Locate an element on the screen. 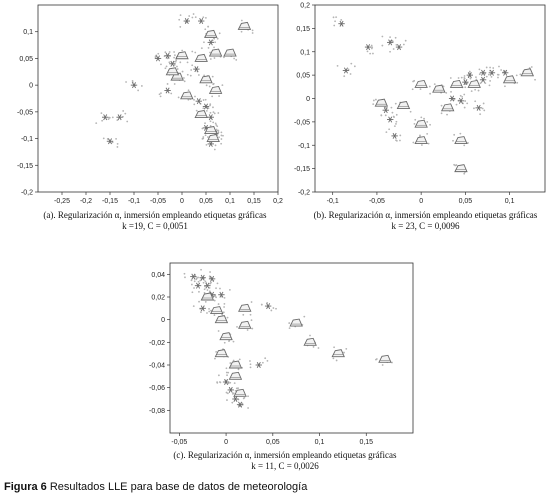 This screenshot has width=553, height=497. y-tick-label-a: 0 is located at coordinates (31, 86).